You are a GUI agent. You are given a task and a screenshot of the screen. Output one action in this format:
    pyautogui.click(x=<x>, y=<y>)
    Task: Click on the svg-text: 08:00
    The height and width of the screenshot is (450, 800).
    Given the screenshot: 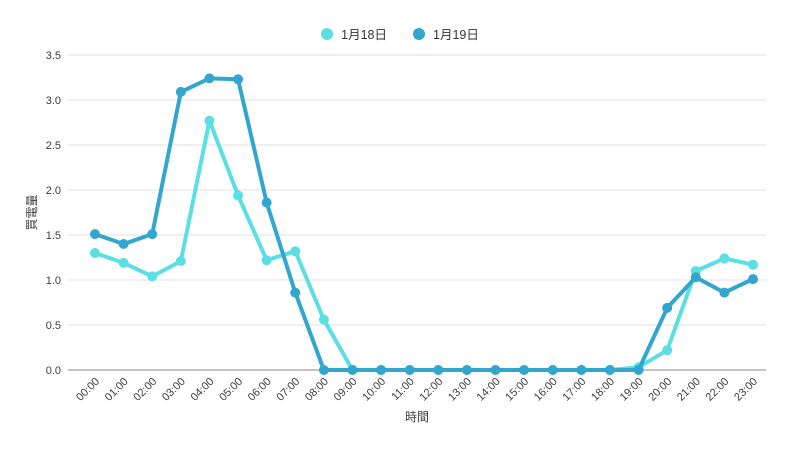 What is the action you would take?
    pyautogui.click(x=317, y=390)
    